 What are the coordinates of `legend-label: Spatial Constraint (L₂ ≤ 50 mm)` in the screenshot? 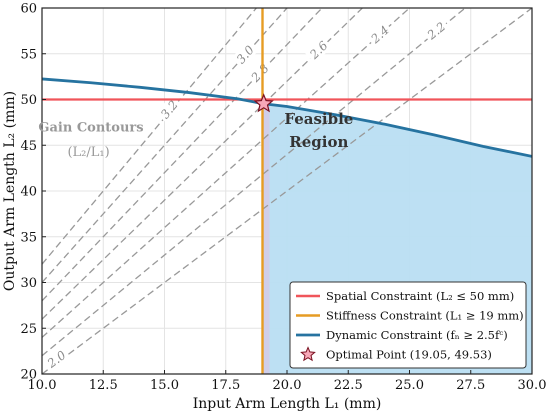 It's located at (420, 296).